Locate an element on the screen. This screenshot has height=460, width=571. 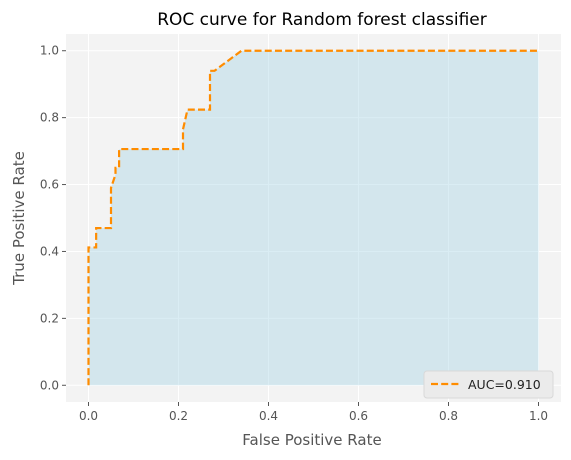
x-tick-label: 0.4 is located at coordinates (268, 416).